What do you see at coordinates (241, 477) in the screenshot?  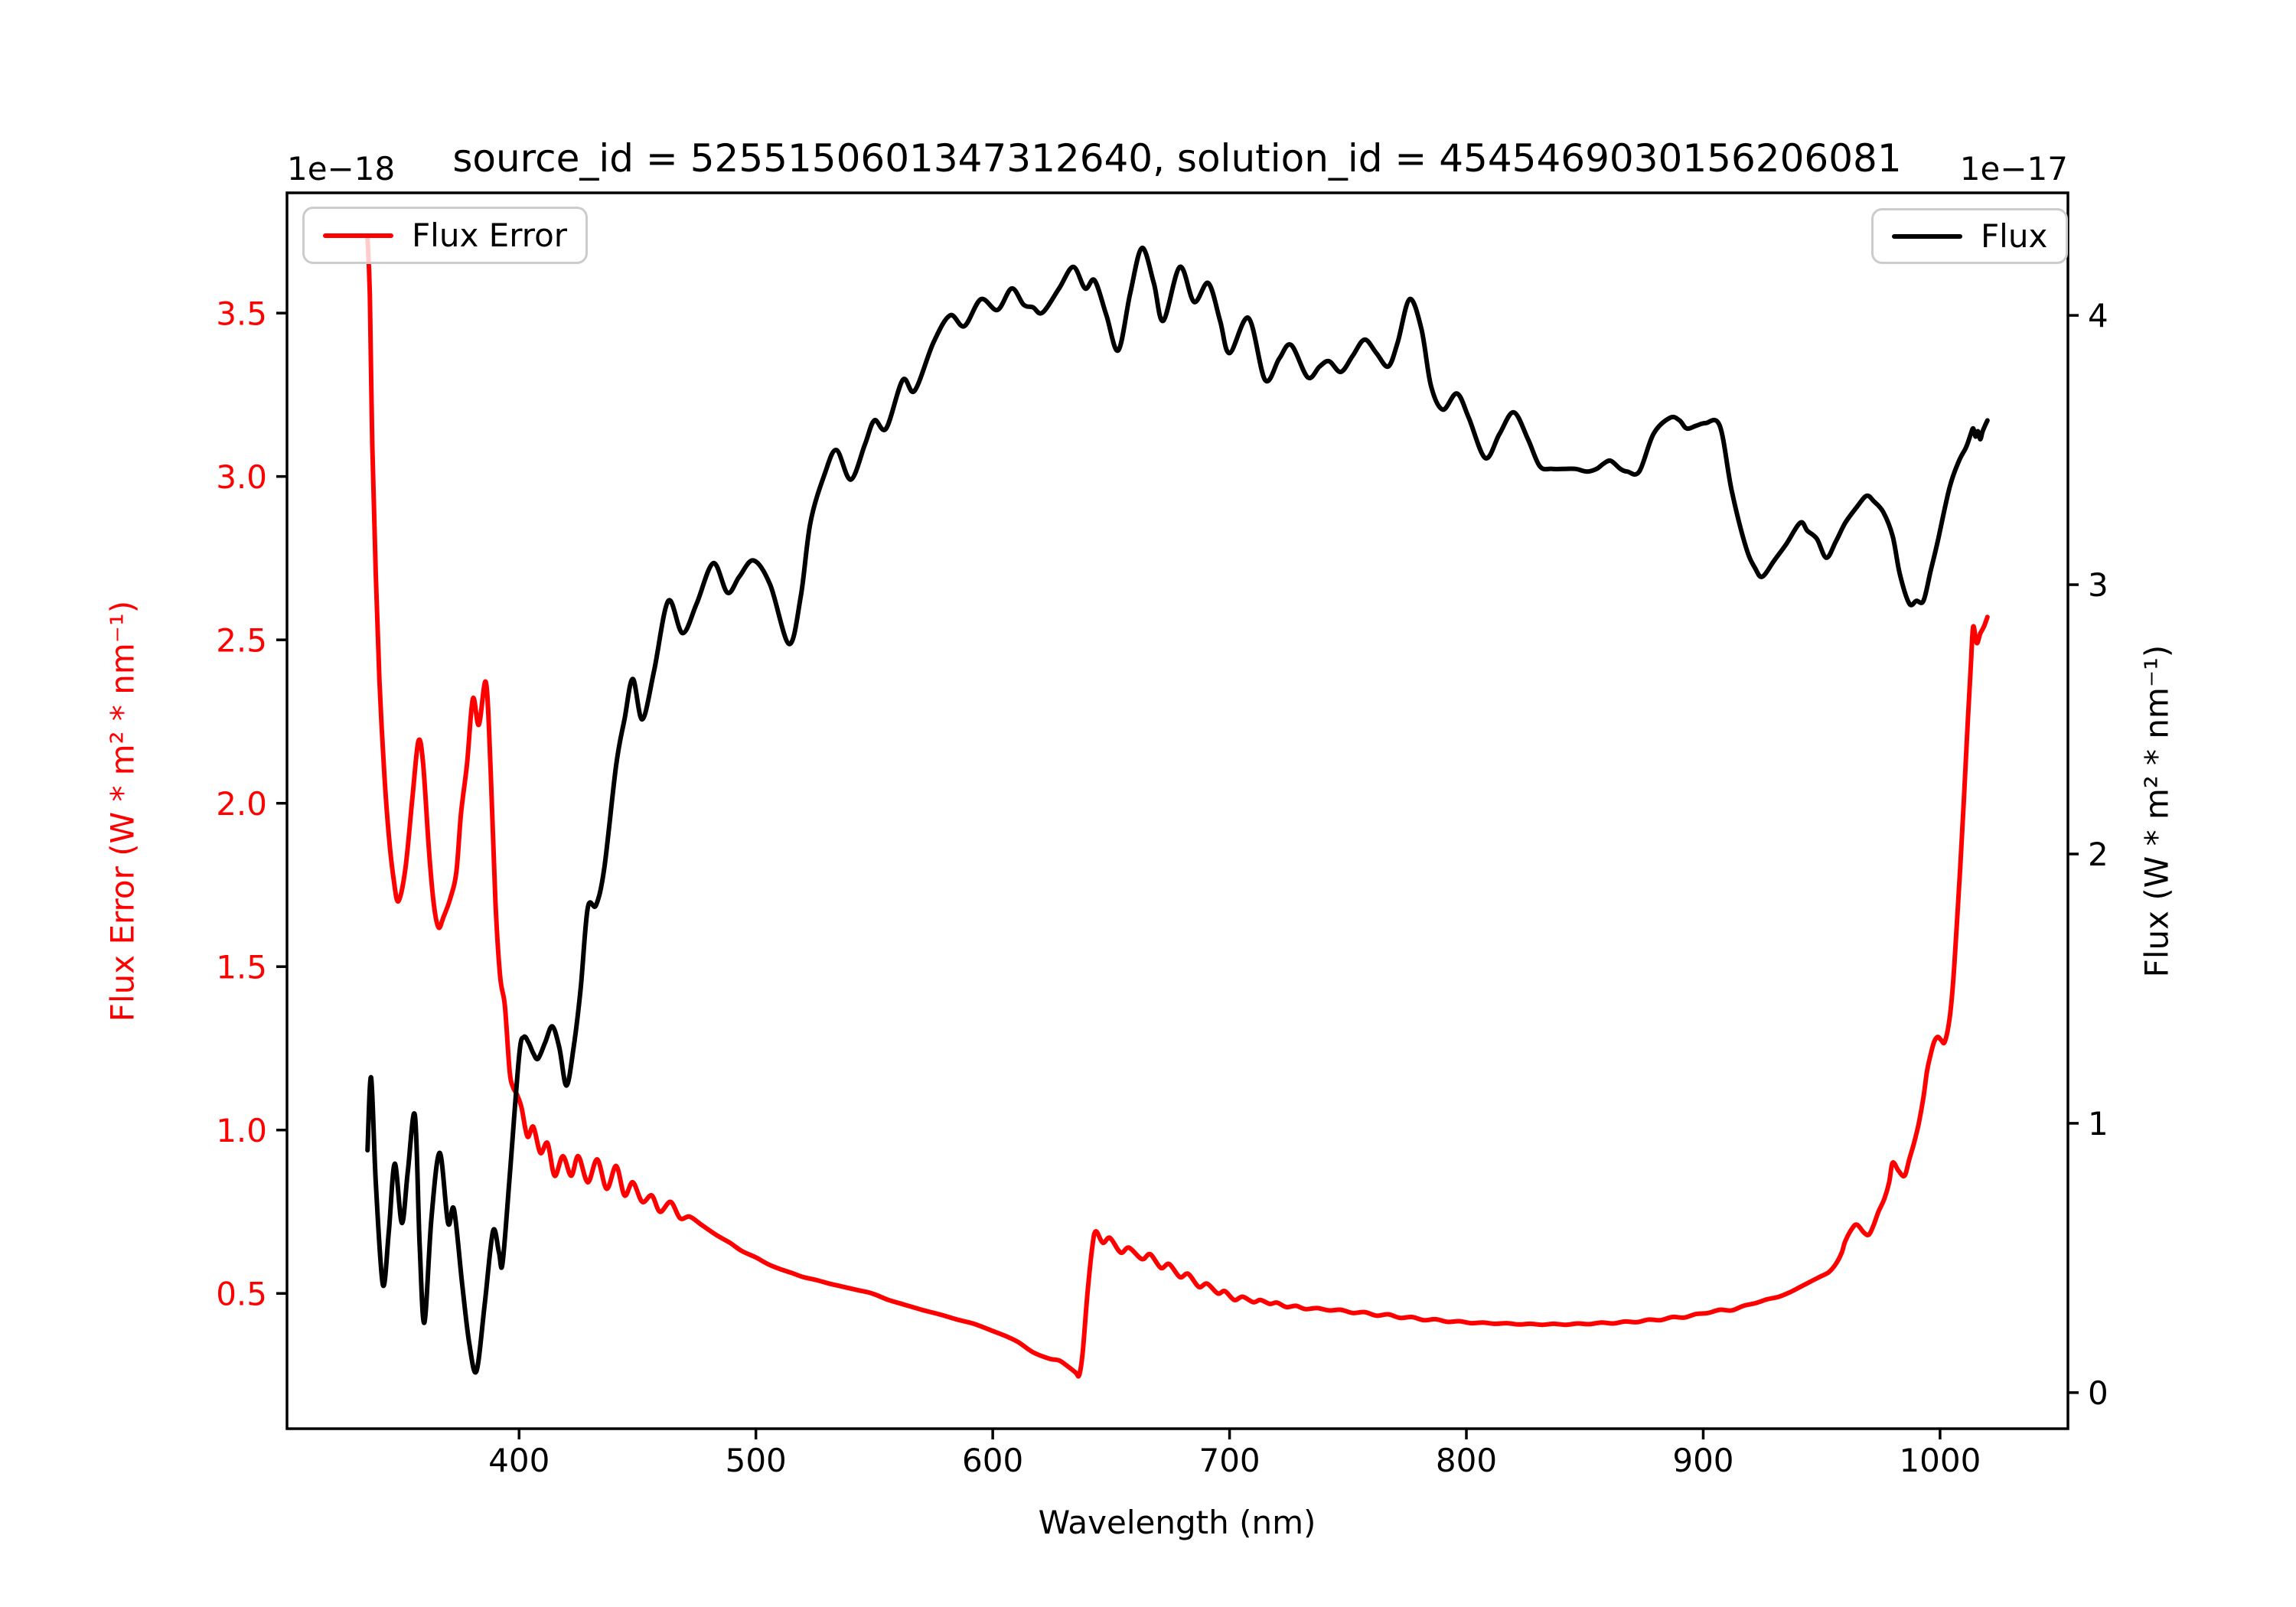 I see `left-y-tick-label: 3.0` at bounding box center [241, 477].